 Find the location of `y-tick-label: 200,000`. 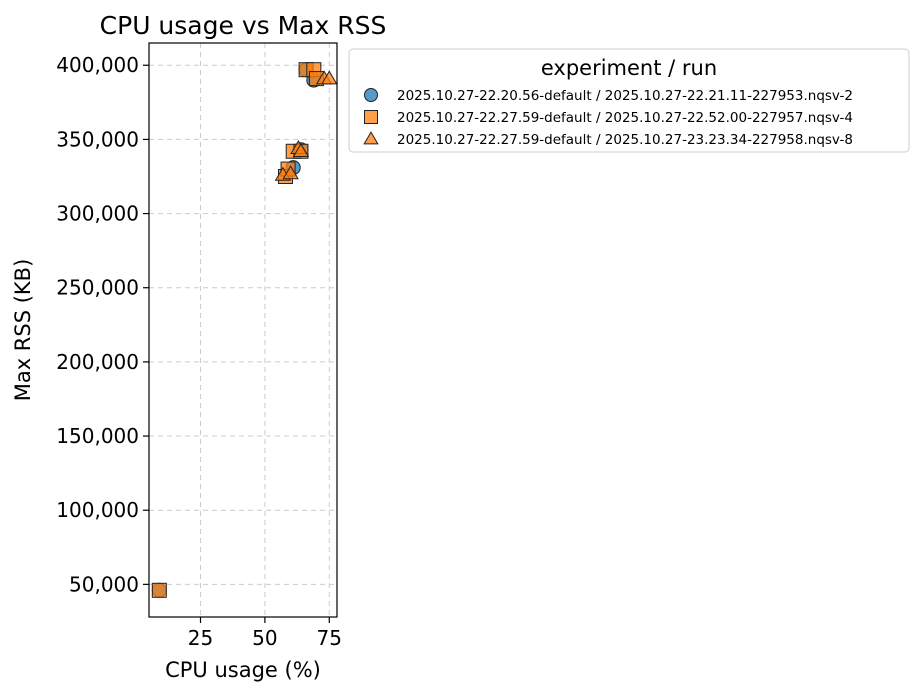

y-tick-label: 200,000 is located at coordinates (97, 362).